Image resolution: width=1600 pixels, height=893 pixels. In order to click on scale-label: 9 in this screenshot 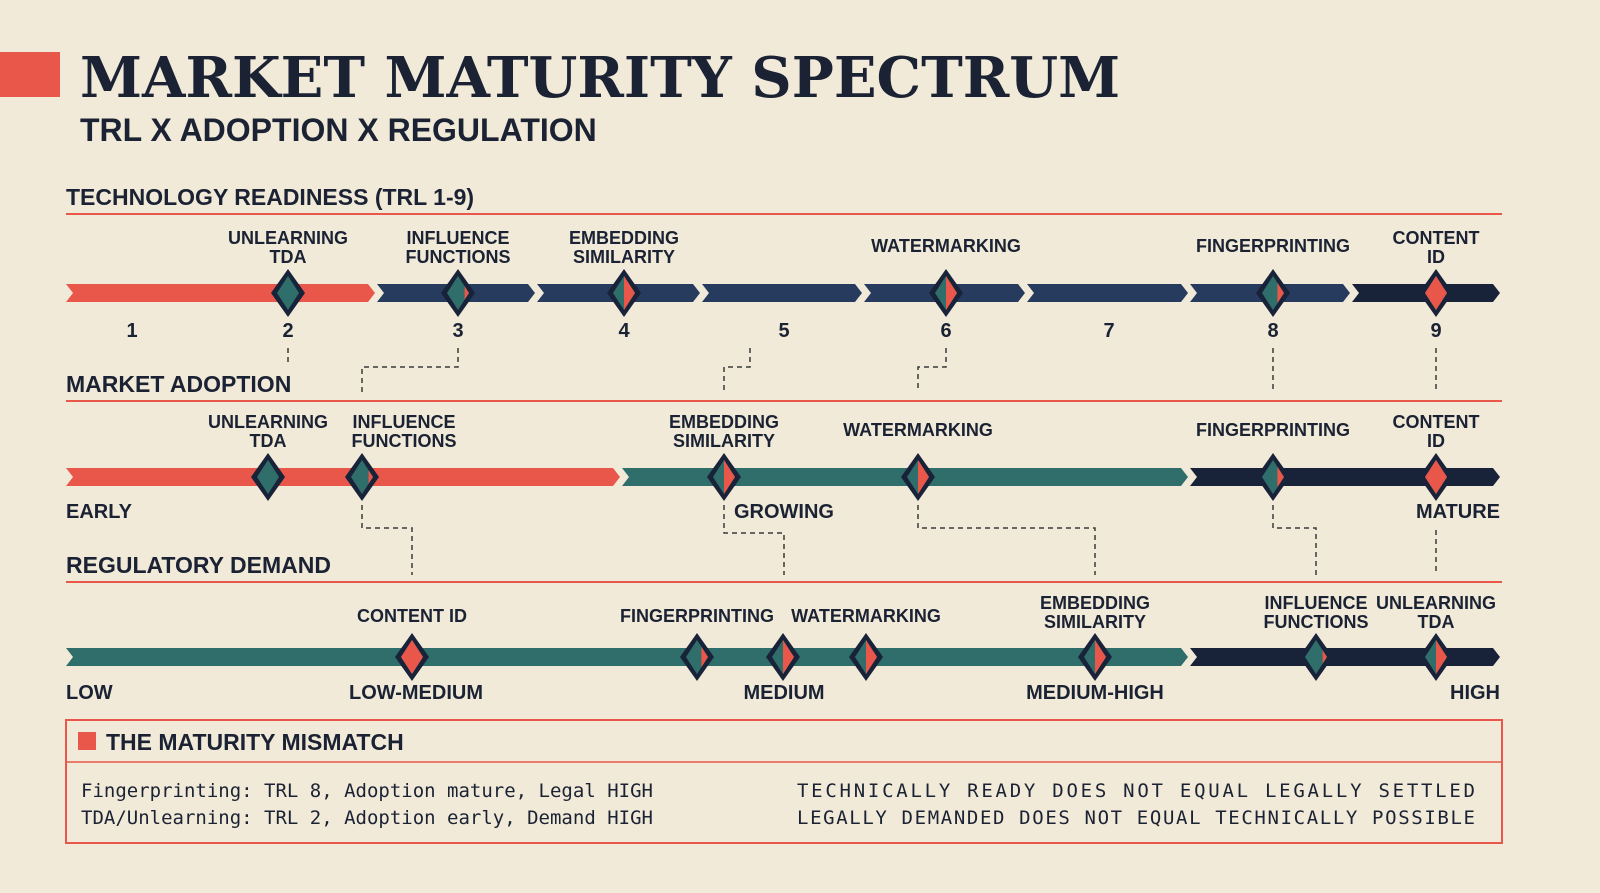, I will do `click(1435, 331)`.